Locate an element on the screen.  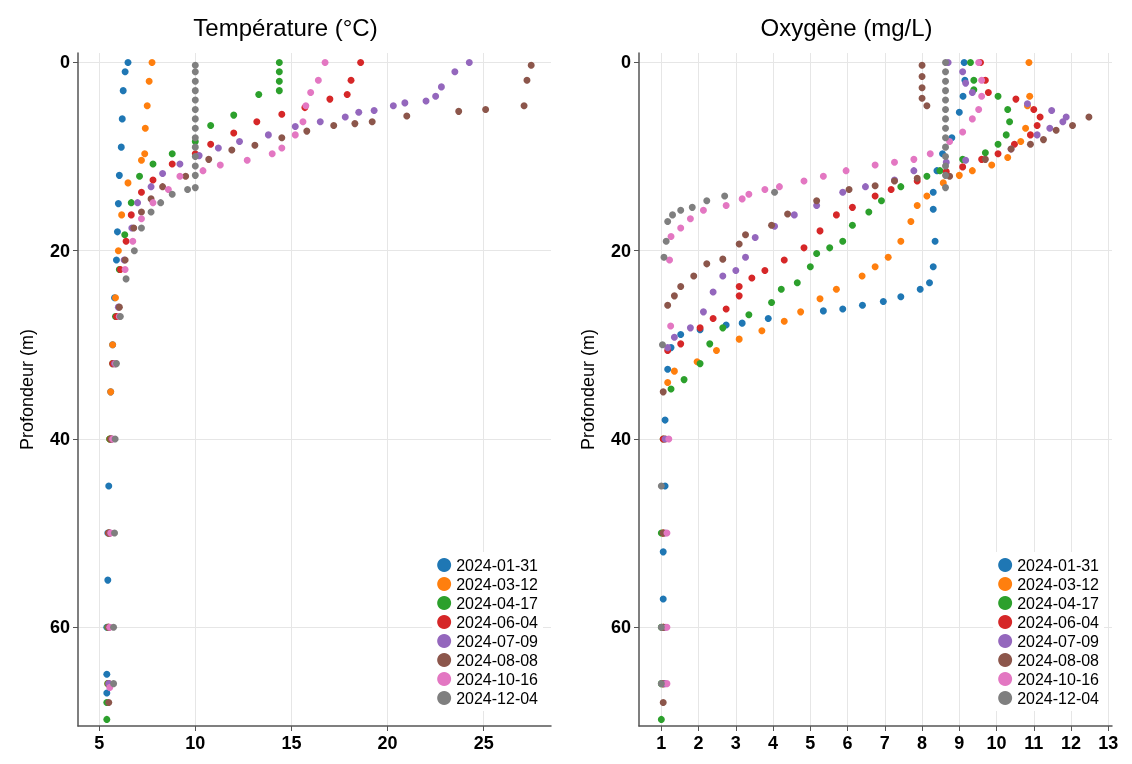
x-tick-label: 7 is located at coordinates (884, 743).